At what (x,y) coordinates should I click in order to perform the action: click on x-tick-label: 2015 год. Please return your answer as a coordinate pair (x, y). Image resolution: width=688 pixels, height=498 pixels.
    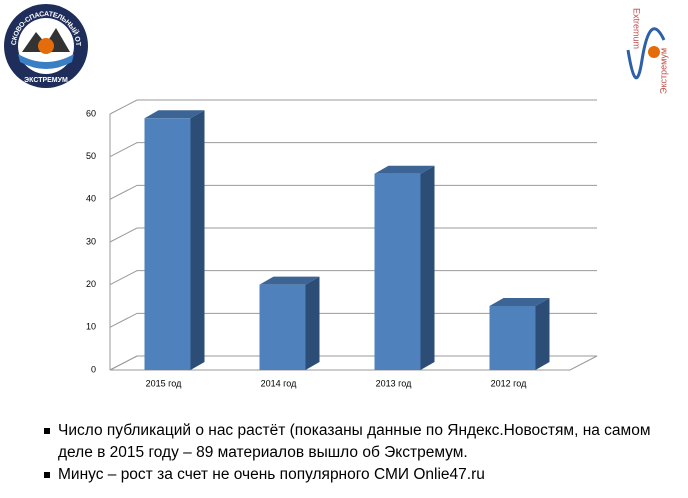
    Looking at the image, I should click on (164, 383).